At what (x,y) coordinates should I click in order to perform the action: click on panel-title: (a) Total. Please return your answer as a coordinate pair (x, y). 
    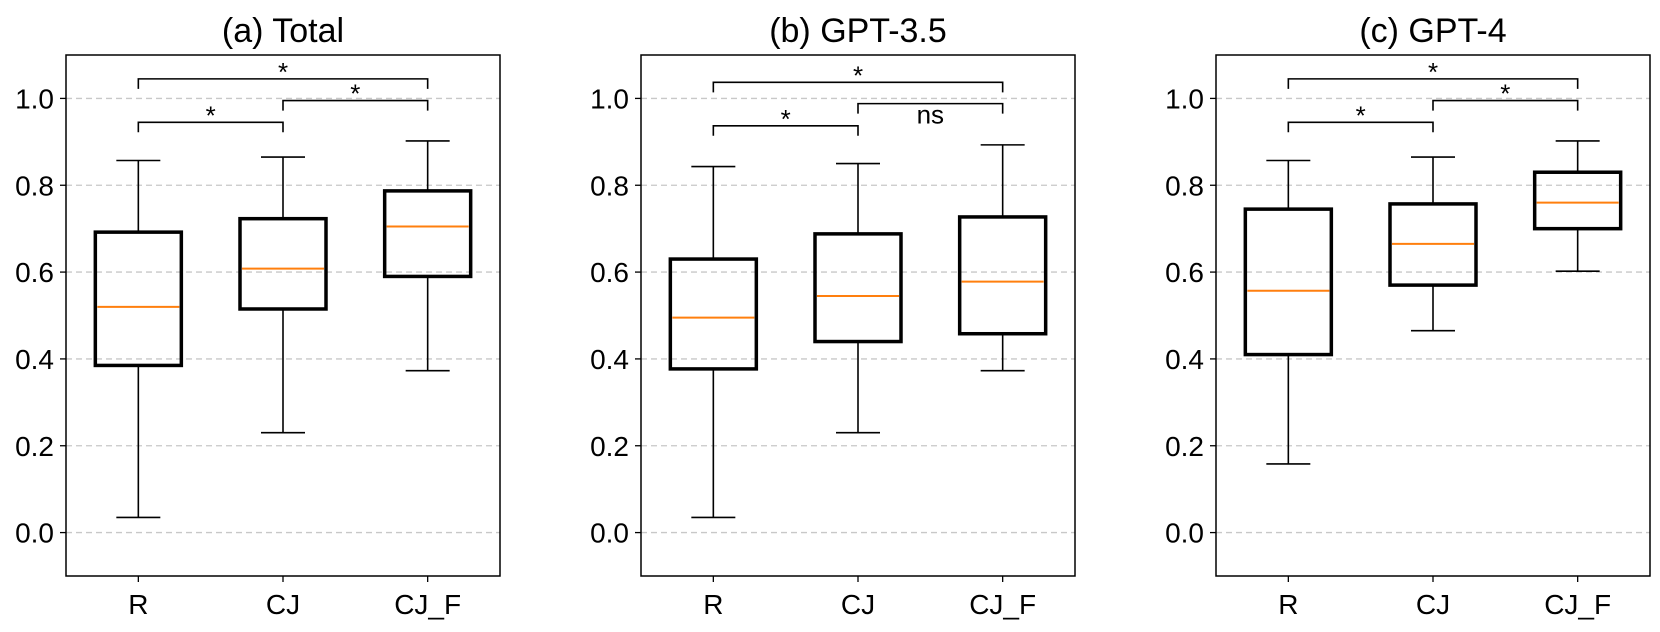
    Looking at the image, I should click on (283, 31).